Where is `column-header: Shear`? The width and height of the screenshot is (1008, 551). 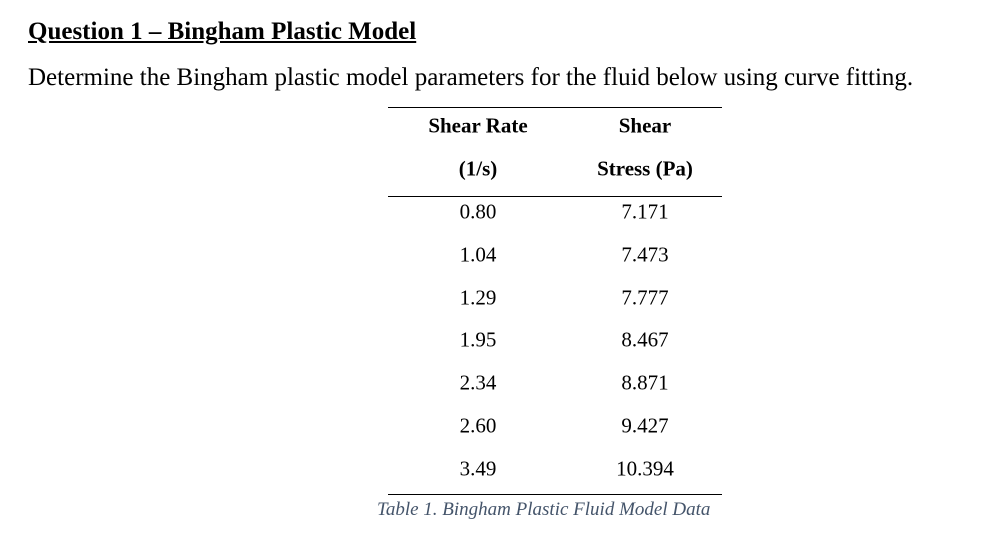 column-header: Shear is located at coordinates (645, 125).